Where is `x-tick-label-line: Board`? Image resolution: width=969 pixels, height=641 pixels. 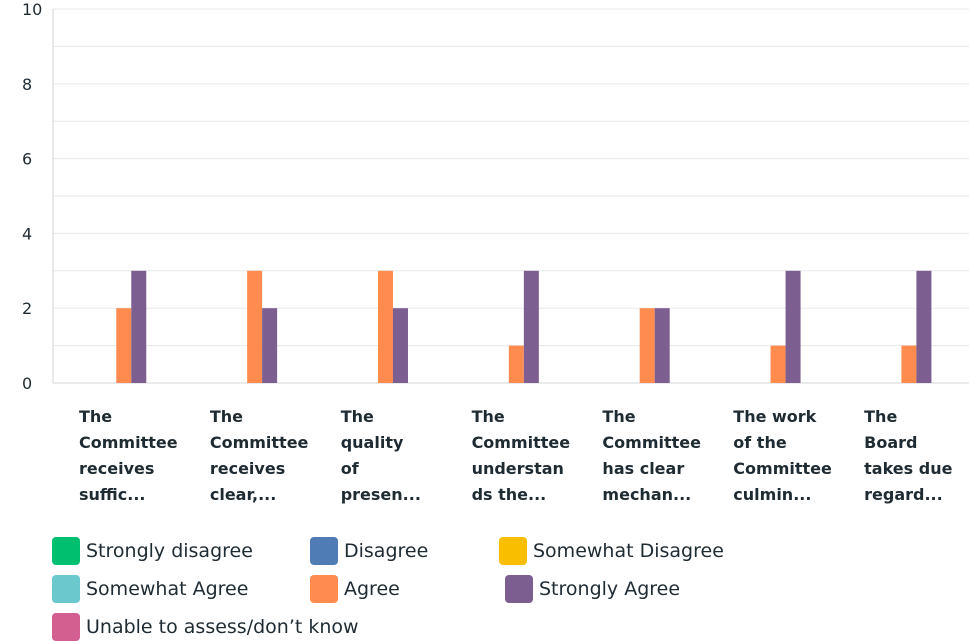
x-tick-label-line: Board is located at coordinates (891, 442).